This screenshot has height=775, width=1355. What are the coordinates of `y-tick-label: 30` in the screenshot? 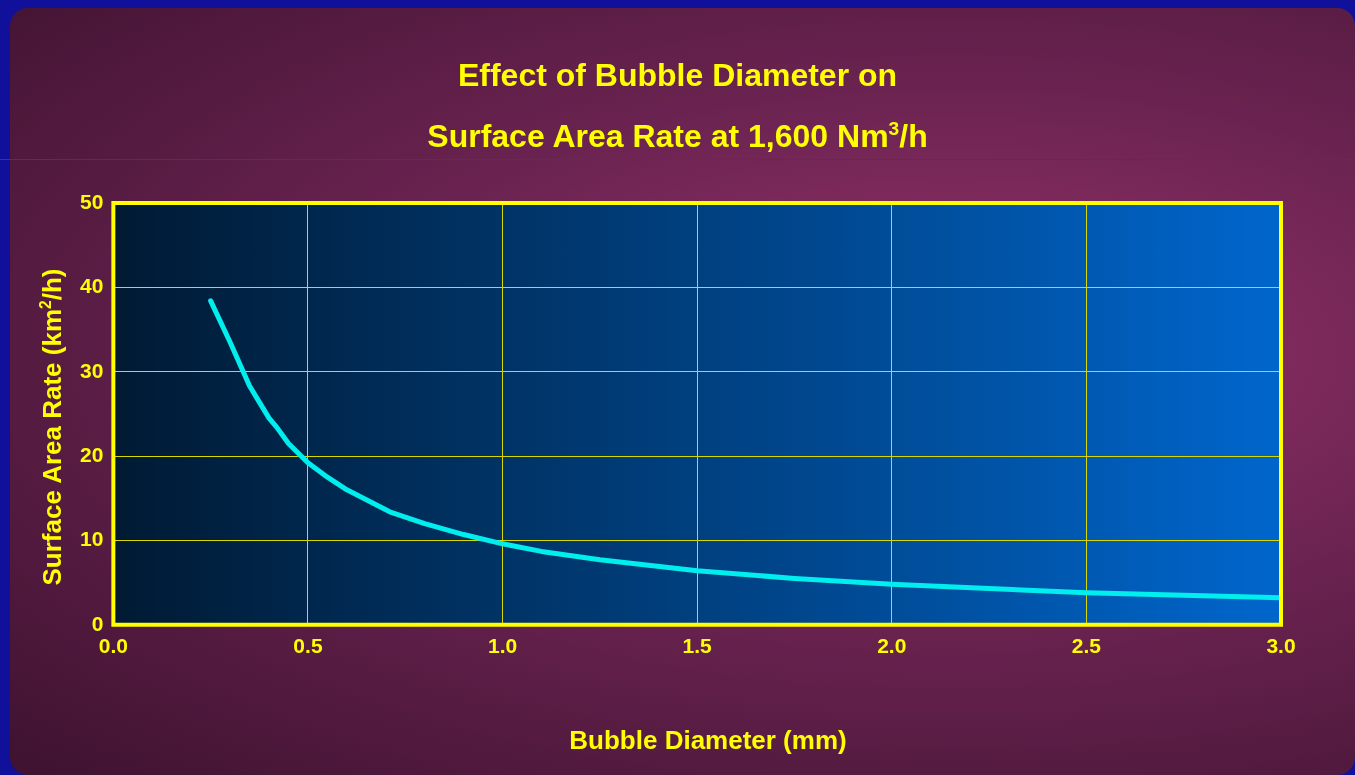 It's located at (92, 370).